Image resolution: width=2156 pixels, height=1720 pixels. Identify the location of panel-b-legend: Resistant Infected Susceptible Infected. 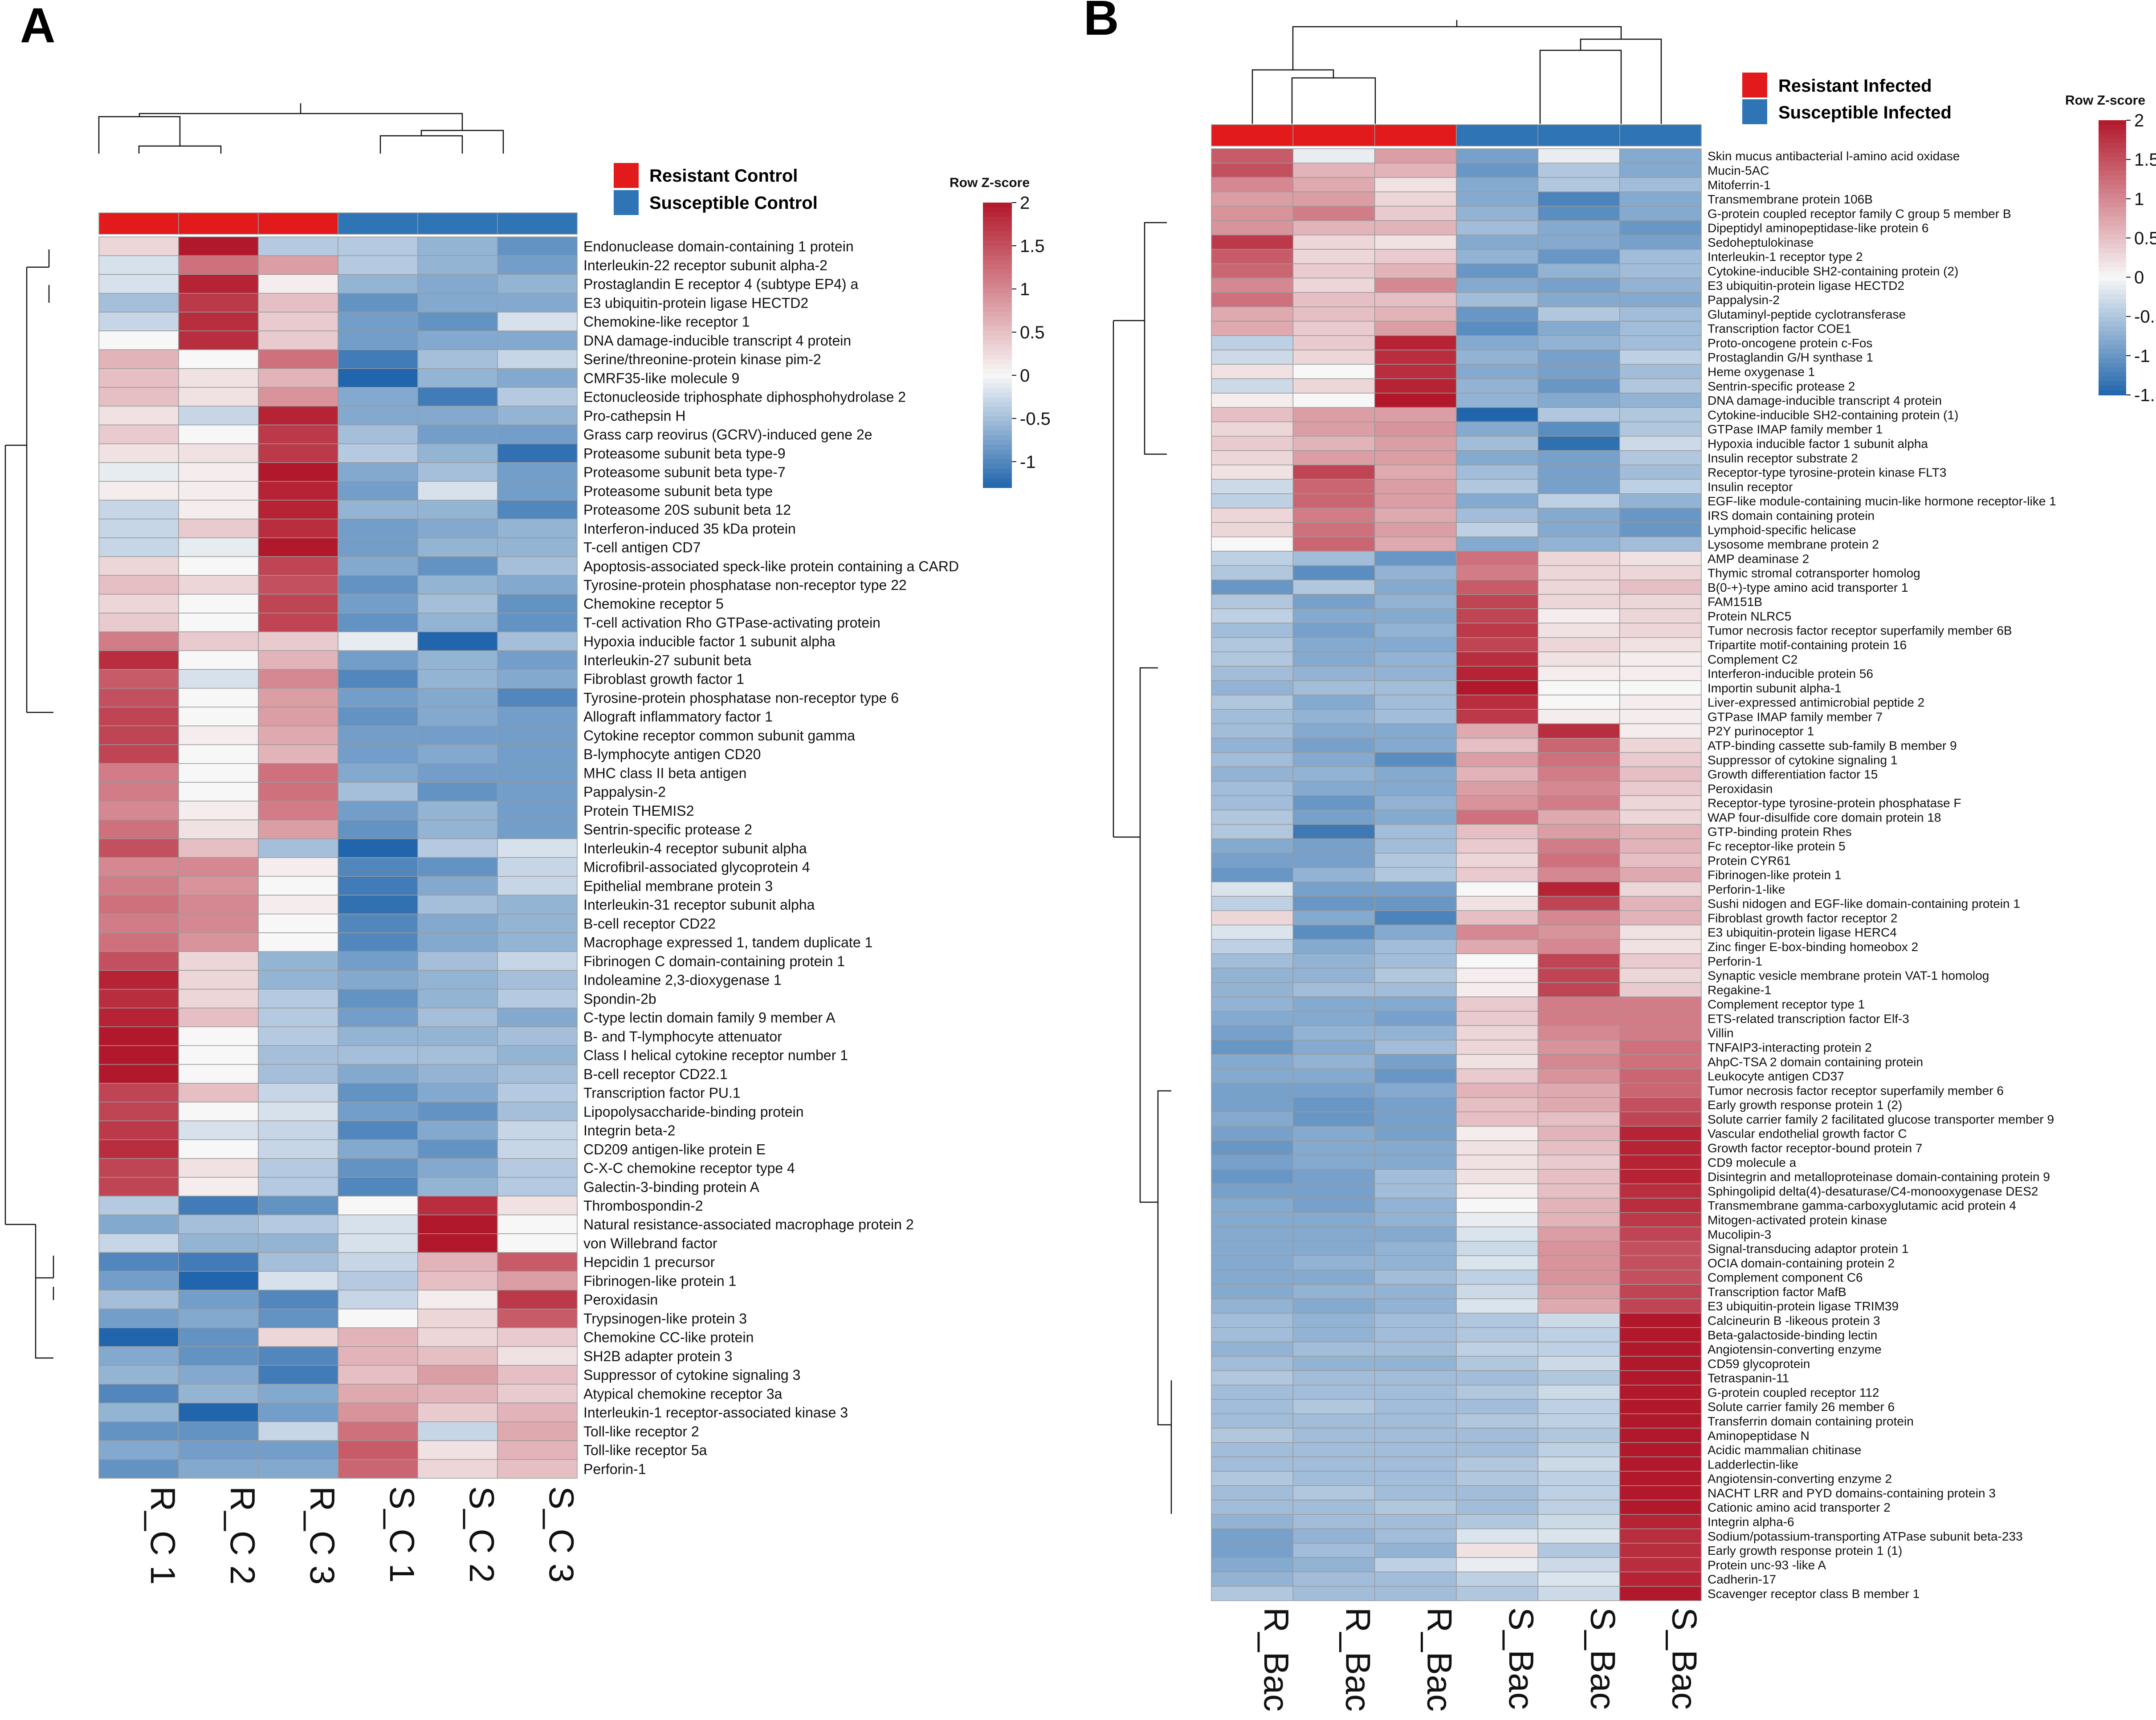
(1847, 98).